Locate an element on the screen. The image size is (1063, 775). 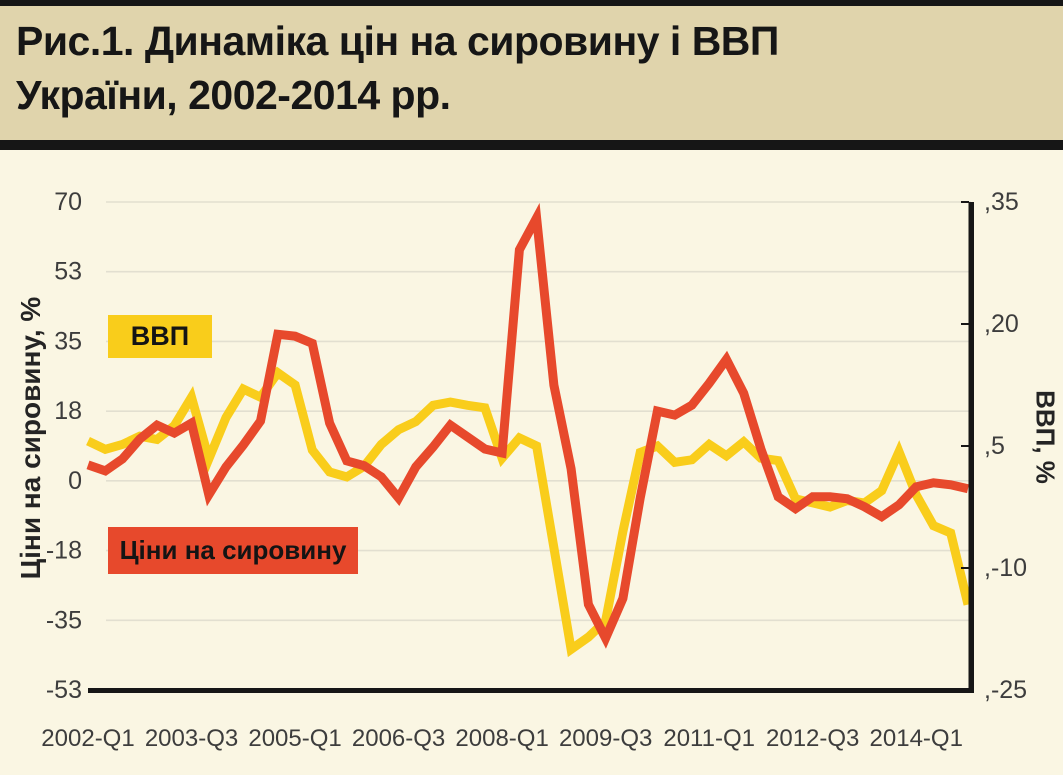
x-axis-tick-label: 2005-Q1 is located at coordinates (294, 738).